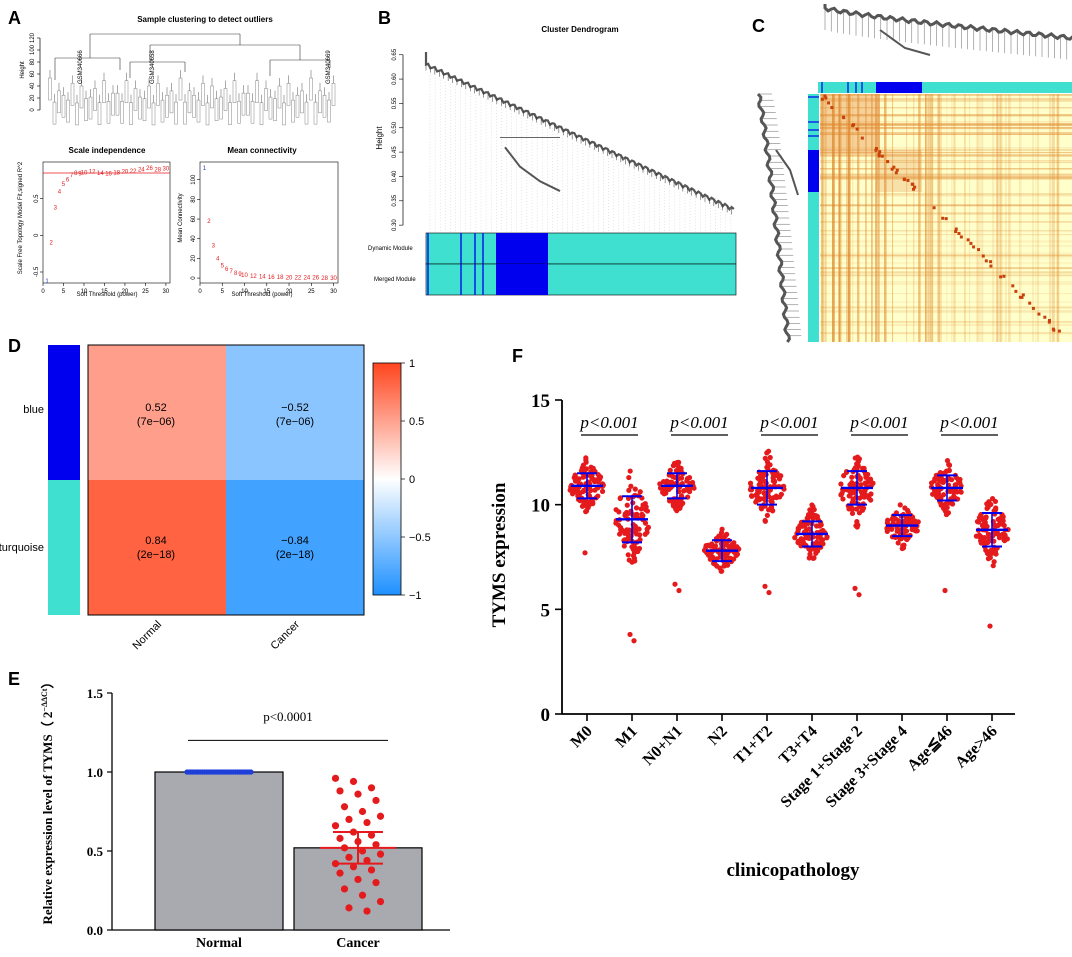 This screenshot has height=957, width=1072. What do you see at coordinates (415, 596) in the screenshot?
I see `d-colorbar-tick-label-4: −1` at bounding box center [415, 596].